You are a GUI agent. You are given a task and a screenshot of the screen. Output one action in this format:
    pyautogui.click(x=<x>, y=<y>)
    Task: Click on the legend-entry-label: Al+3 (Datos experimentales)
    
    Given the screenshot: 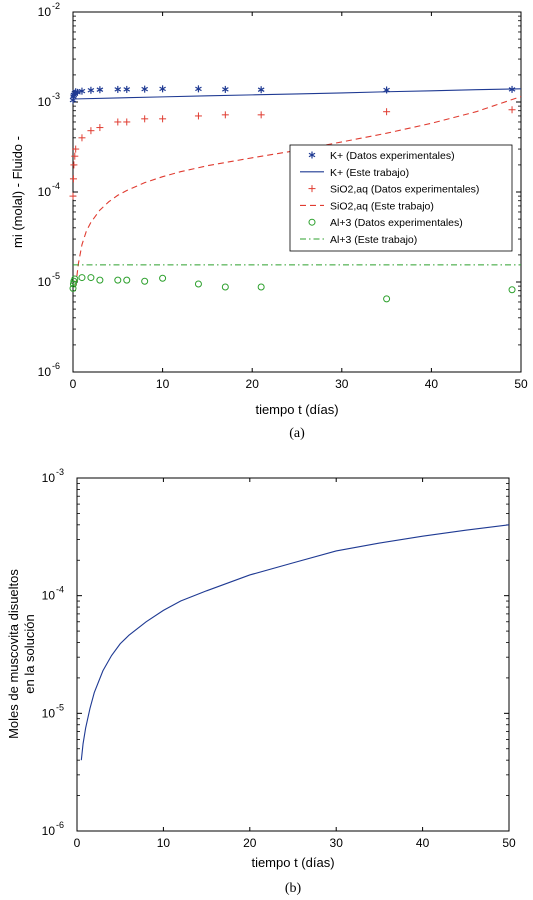 What is the action you would take?
    pyautogui.click(x=396, y=223)
    